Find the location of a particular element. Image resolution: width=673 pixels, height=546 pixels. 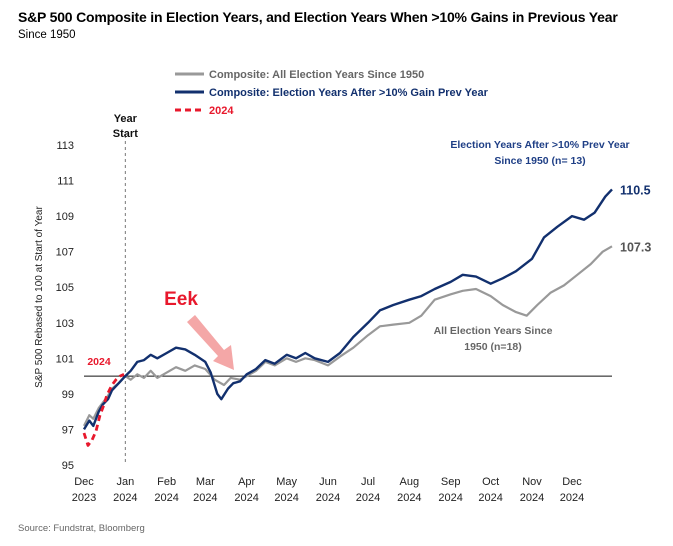

legend-label-composite: Composite: All Election Years Since 1950 is located at coordinates (316, 75).